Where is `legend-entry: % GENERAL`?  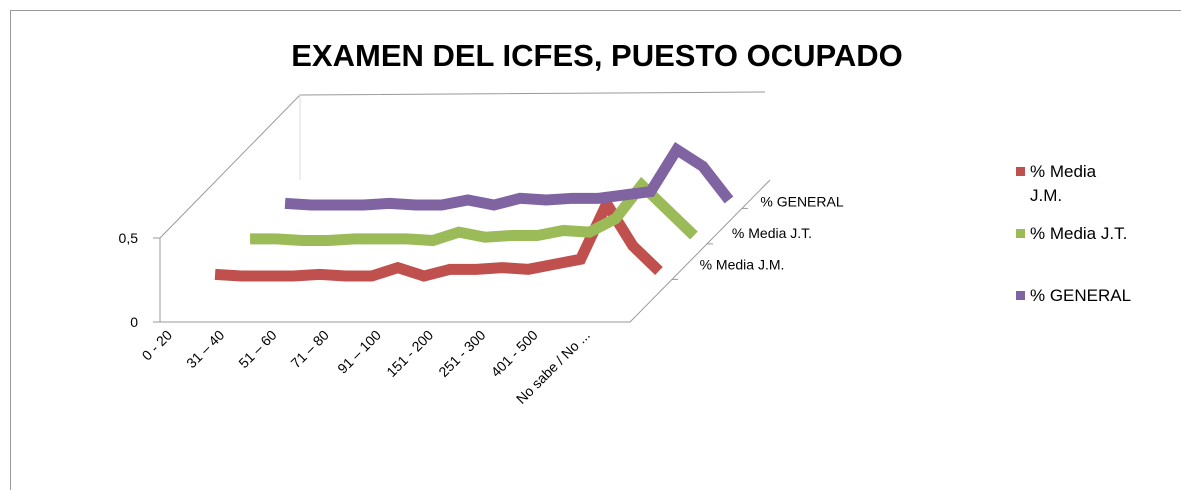
legend-entry: % GENERAL is located at coordinates (1093, 296).